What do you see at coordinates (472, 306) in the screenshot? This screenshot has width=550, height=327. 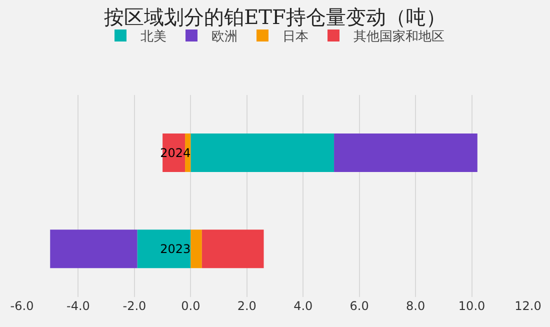 I see `x-tick-label: 10.0` at bounding box center [472, 306].